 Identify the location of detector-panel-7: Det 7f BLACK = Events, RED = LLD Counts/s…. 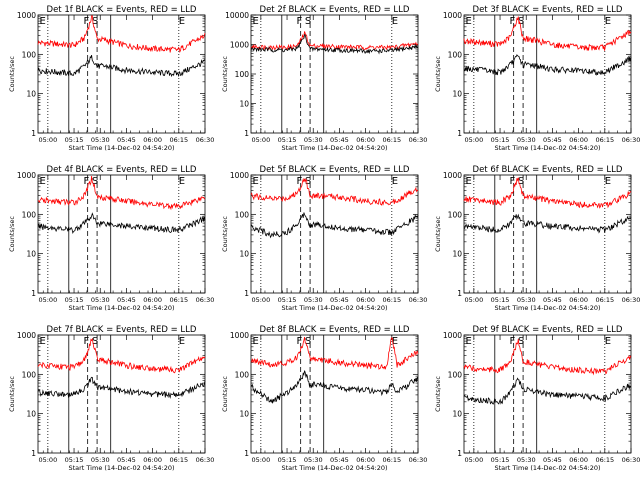
(111, 398).